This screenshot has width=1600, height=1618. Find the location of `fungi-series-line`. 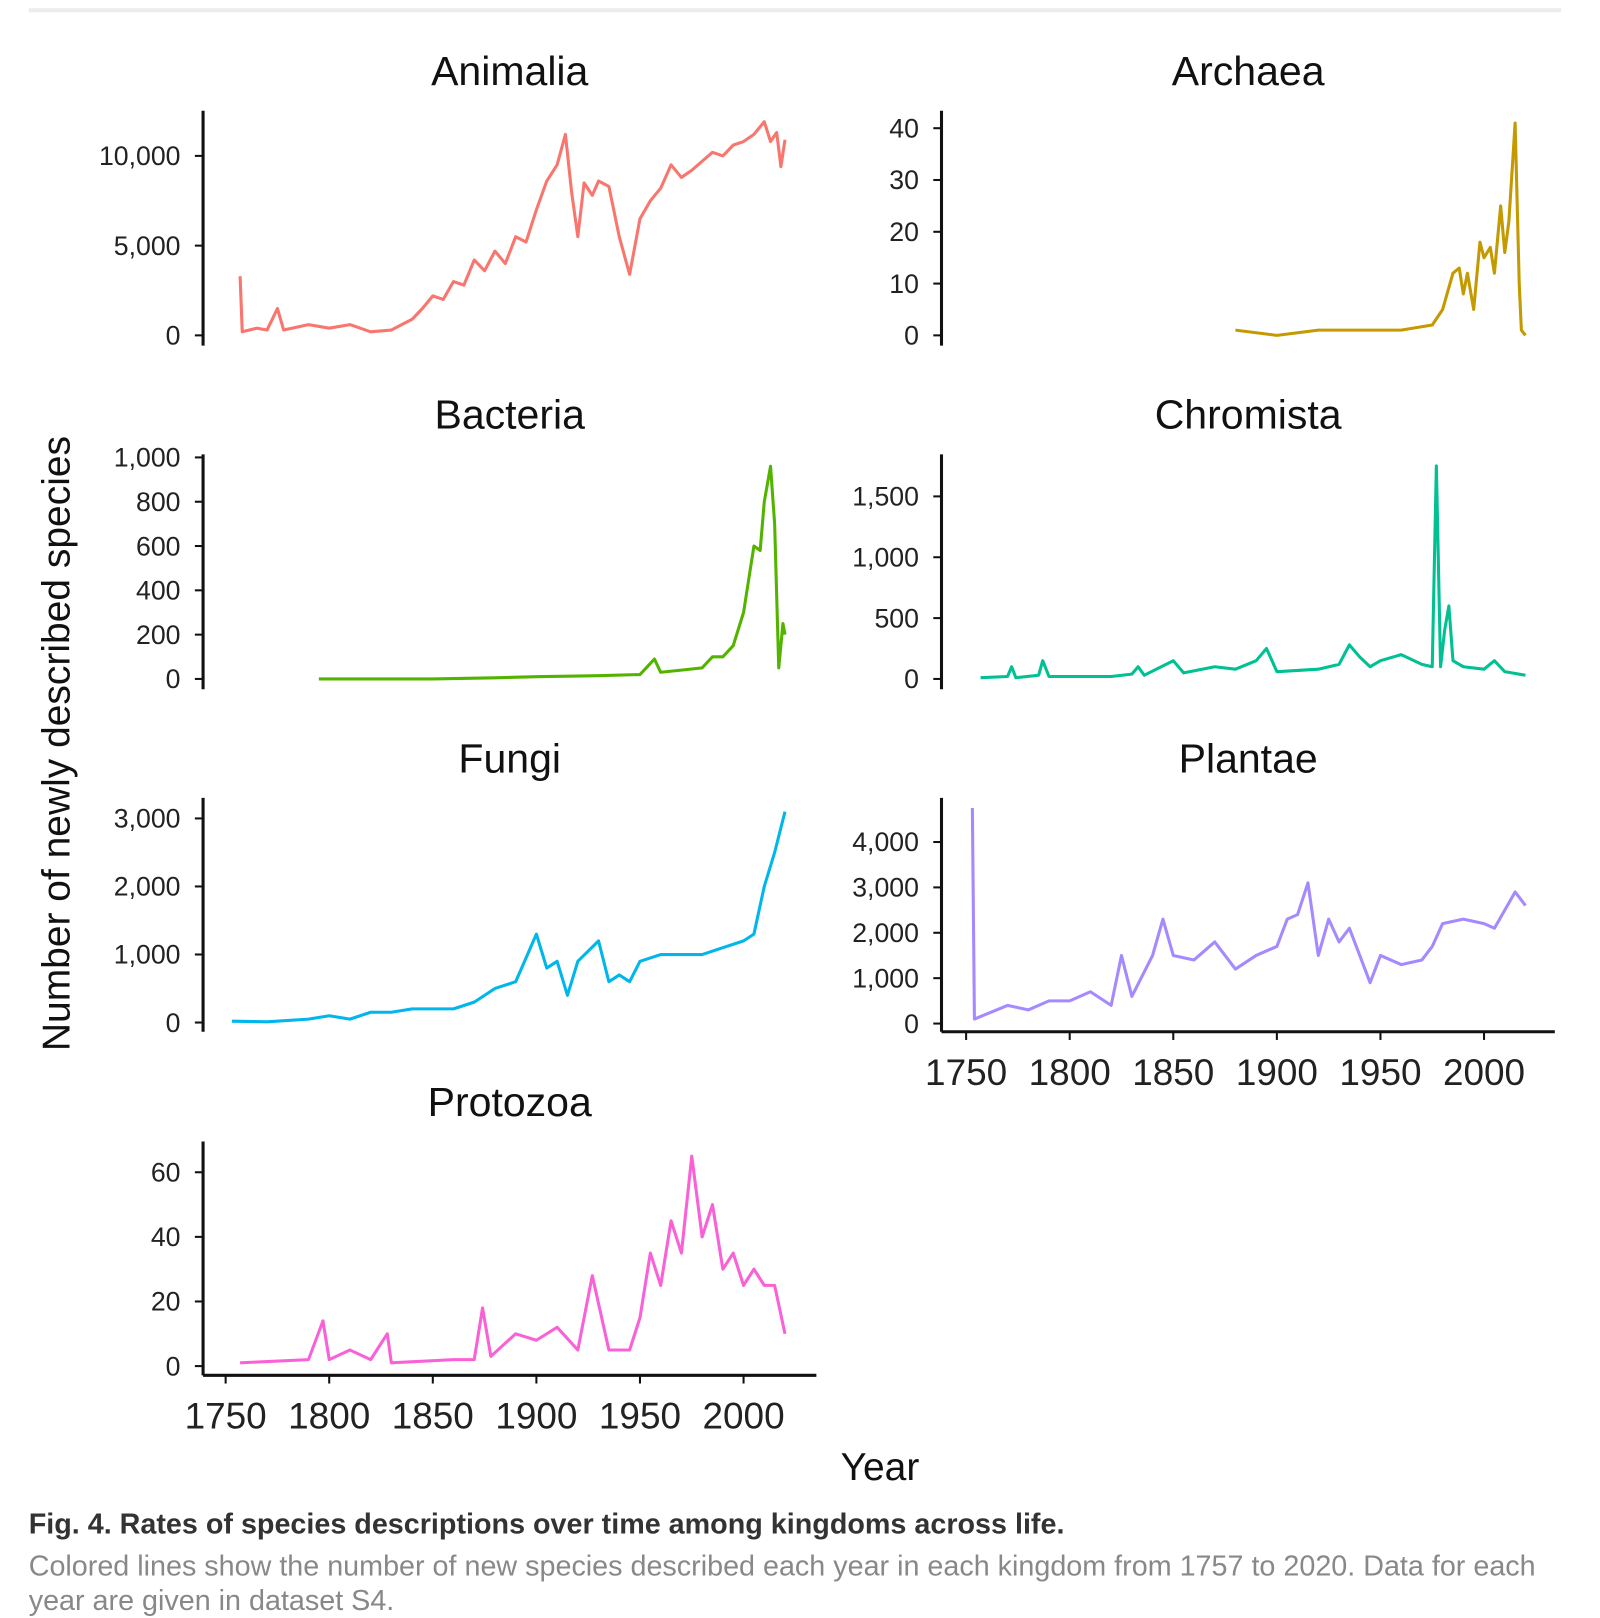

fungi-series-line is located at coordinates (509, 917).